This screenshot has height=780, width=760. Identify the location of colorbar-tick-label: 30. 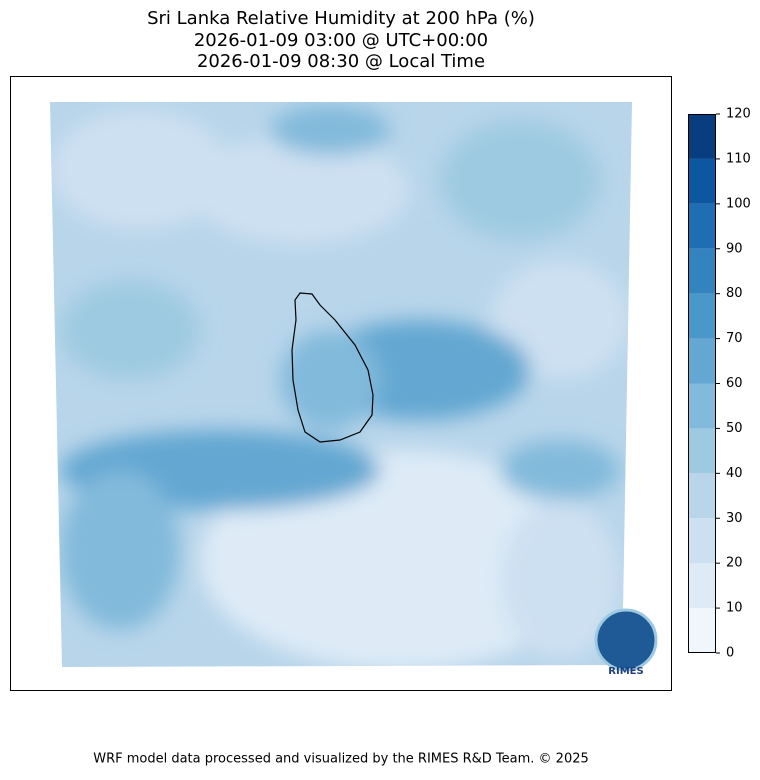
(734, 518).